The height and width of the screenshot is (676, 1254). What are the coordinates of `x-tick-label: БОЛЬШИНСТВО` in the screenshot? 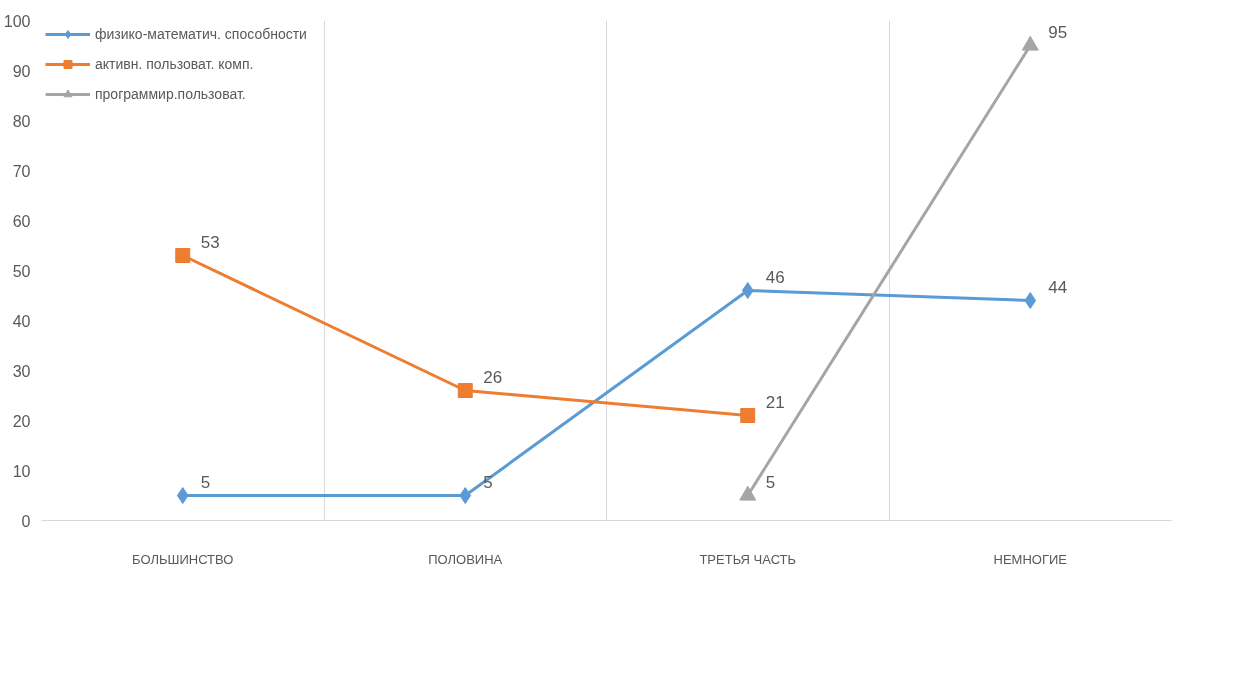 It's located at (183, 559).